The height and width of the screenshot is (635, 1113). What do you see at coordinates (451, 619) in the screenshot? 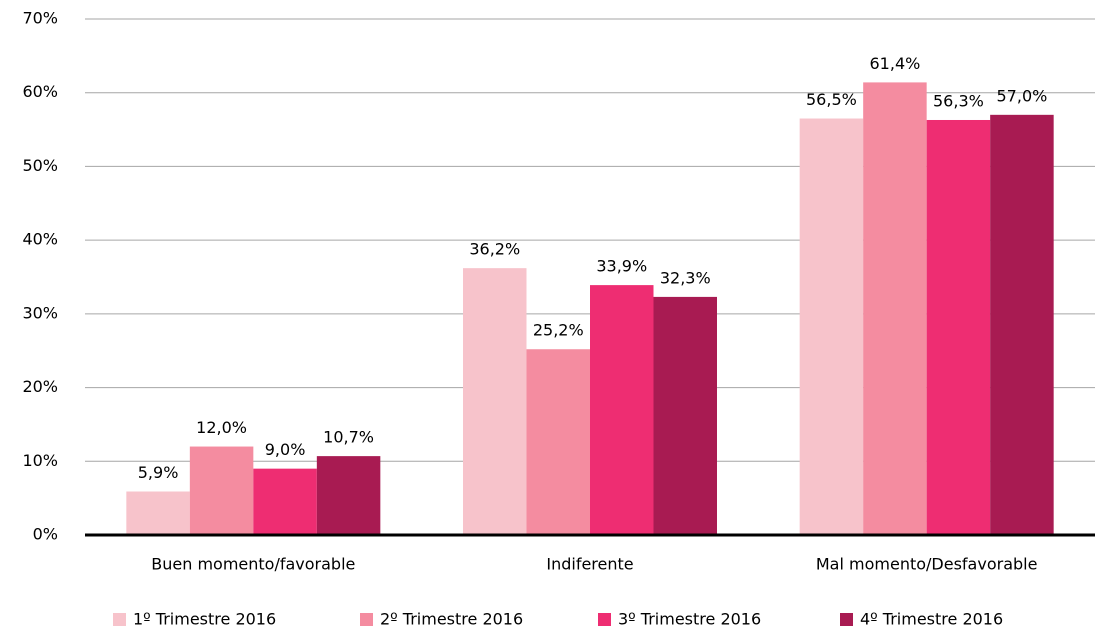
I see `legend-label: 2º Trimestre 2016` at bounding box center [451, 619].